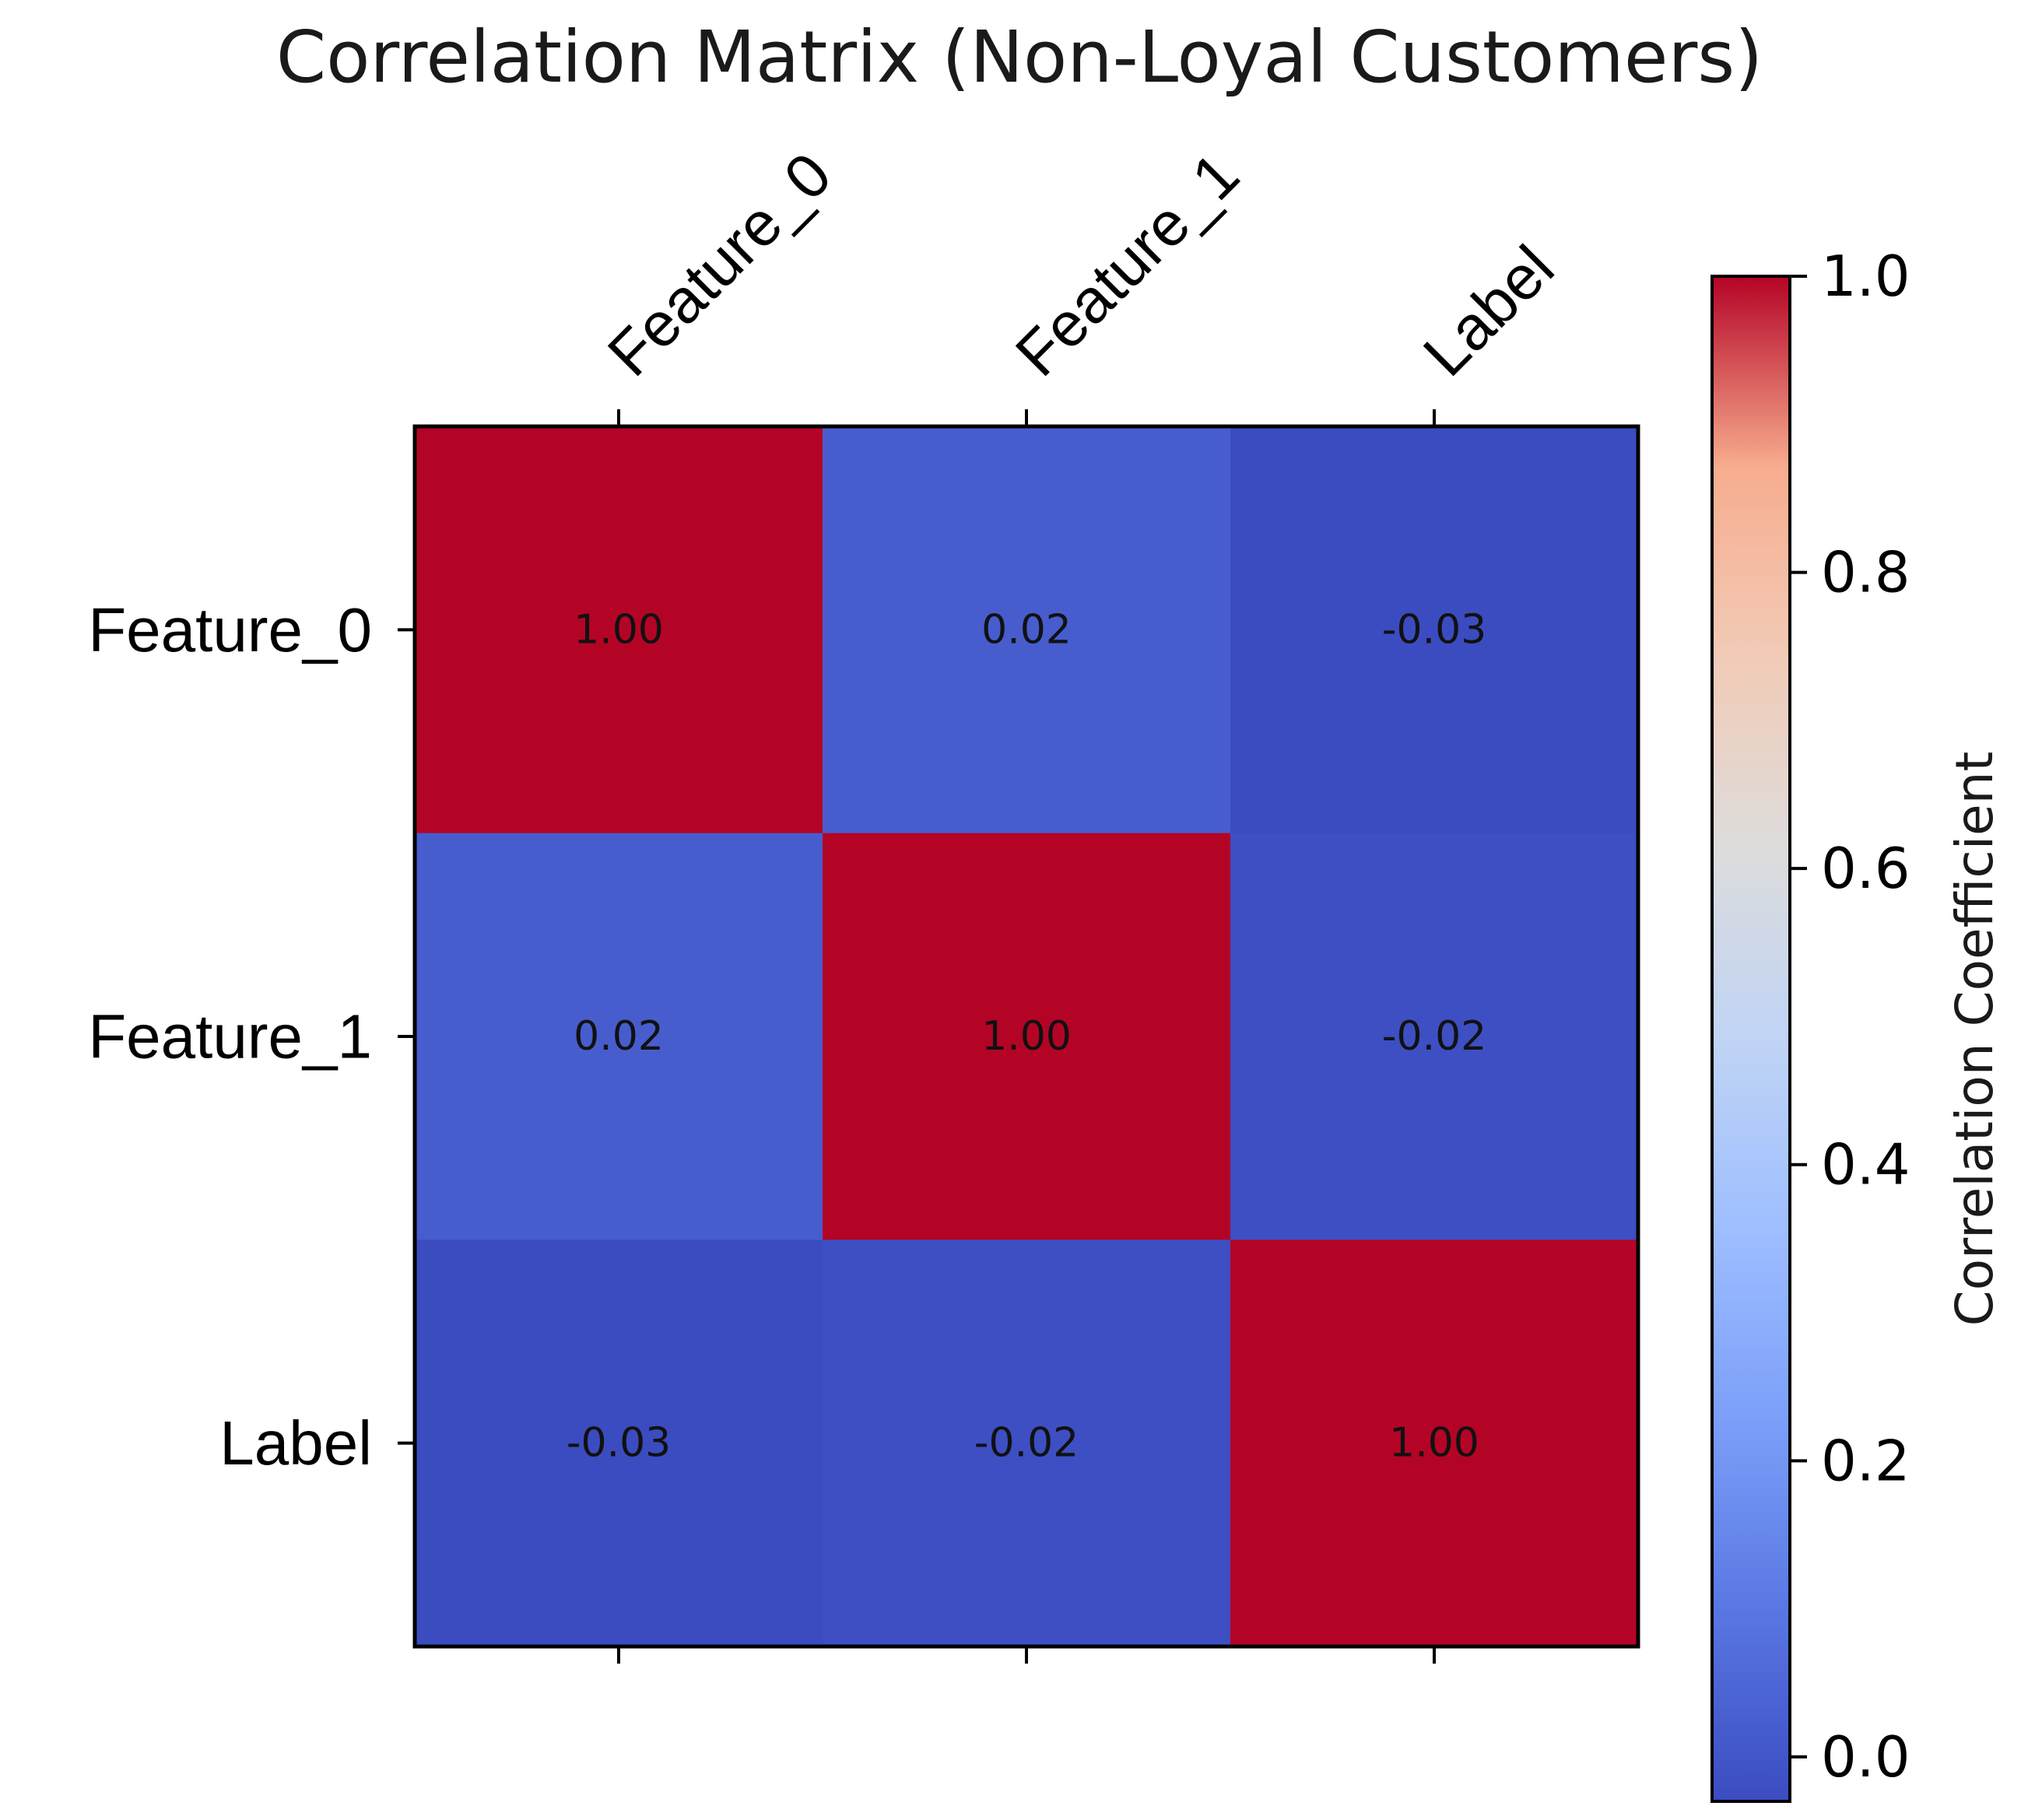  I want to click on heatmap-cell-label-2-1: -0.02, so click(1026, 1444).